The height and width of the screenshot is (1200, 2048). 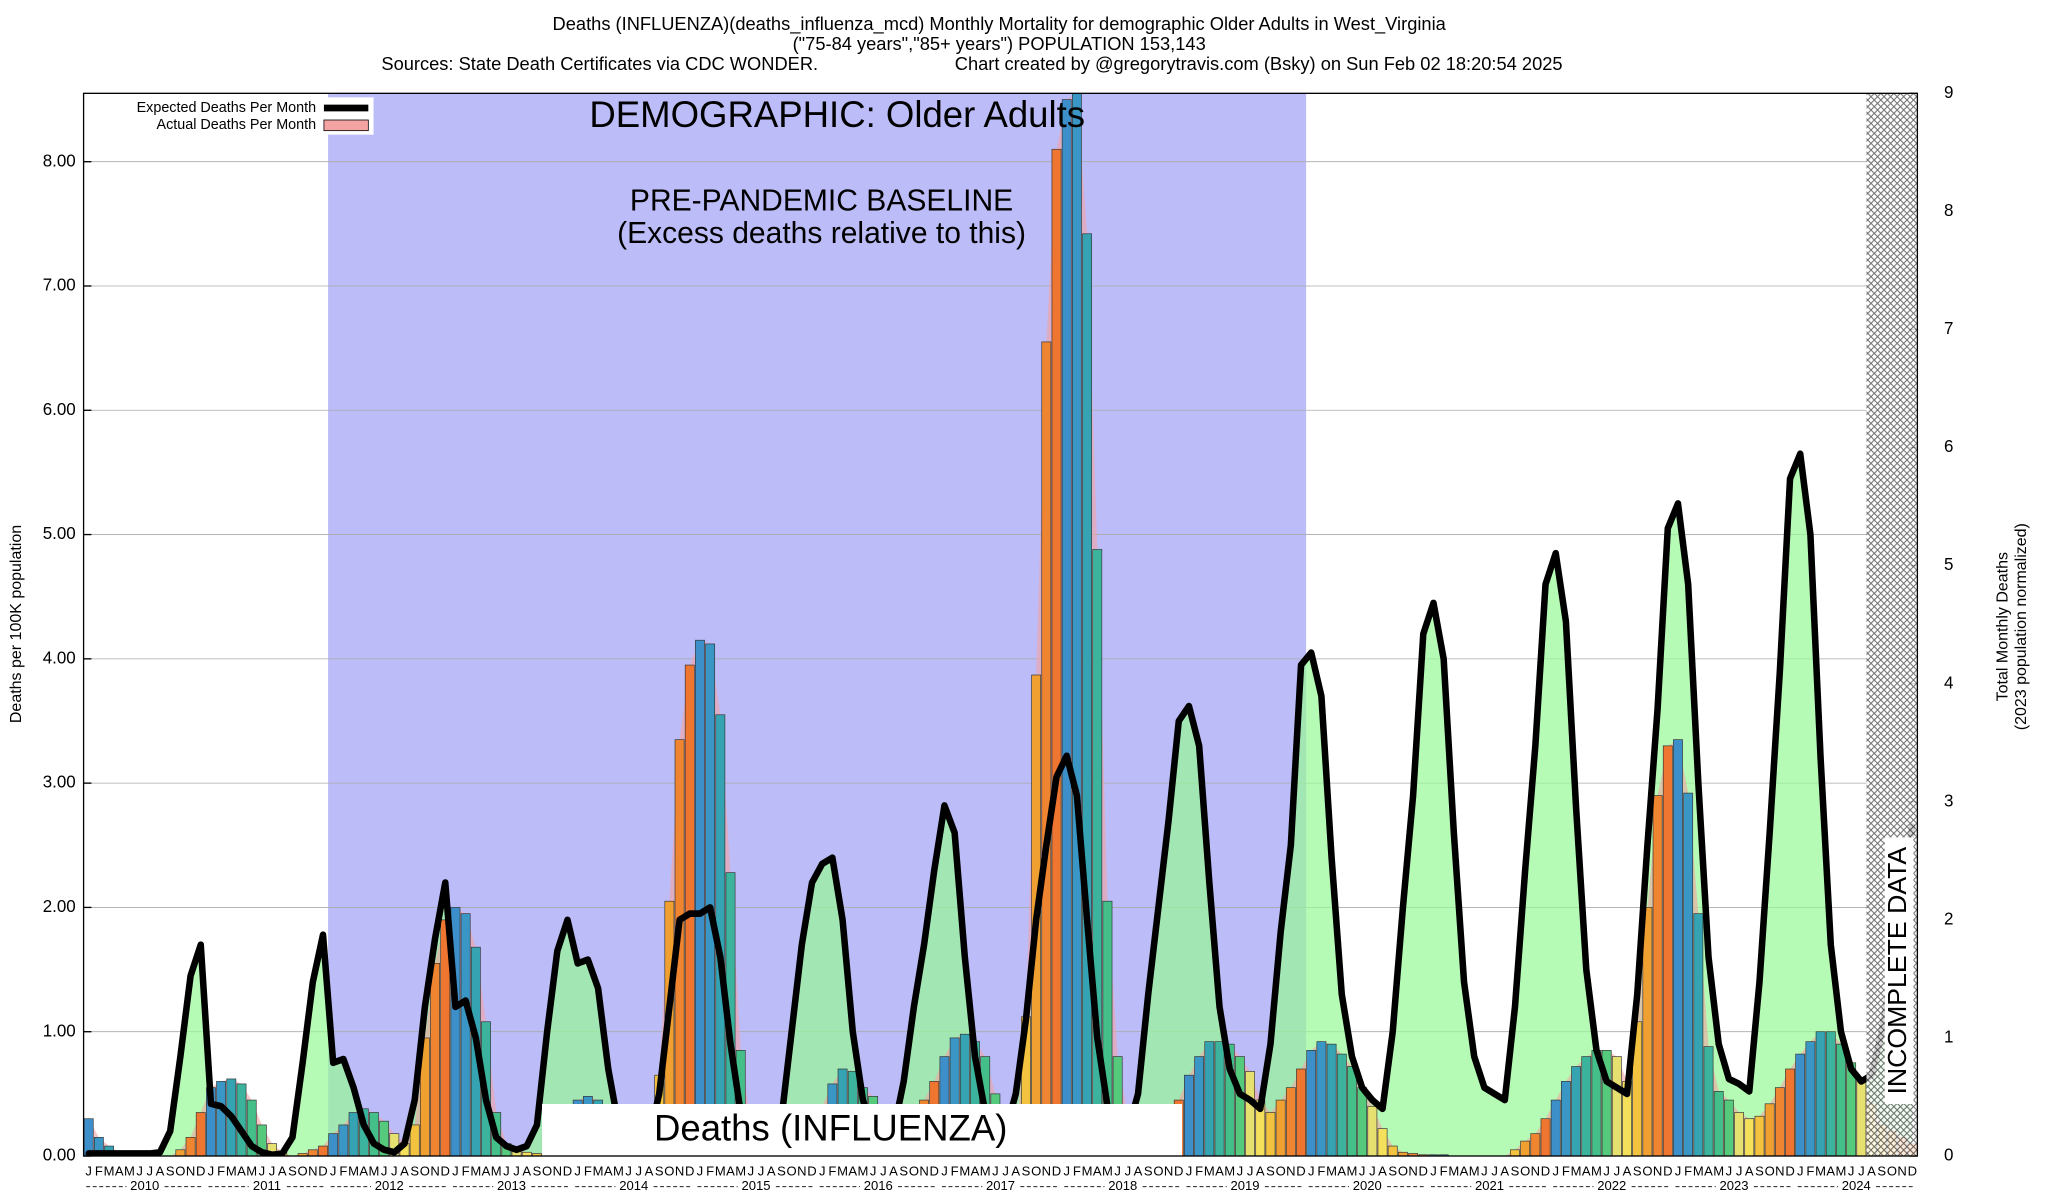 I want to click on y-tick-label: 5.00, so click(x=59, y=533).